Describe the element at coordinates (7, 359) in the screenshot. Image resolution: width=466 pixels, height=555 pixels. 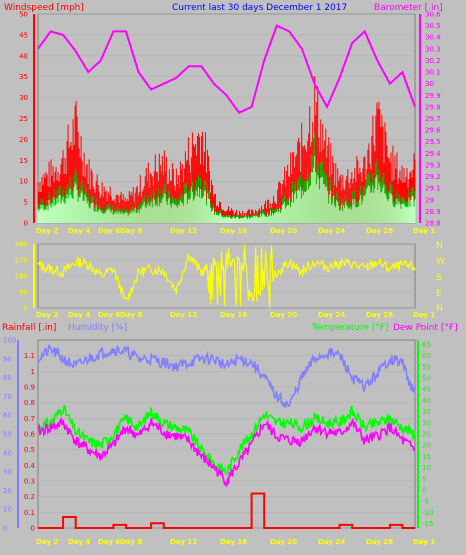
I see `humidity-tick-label: 90` at that location.